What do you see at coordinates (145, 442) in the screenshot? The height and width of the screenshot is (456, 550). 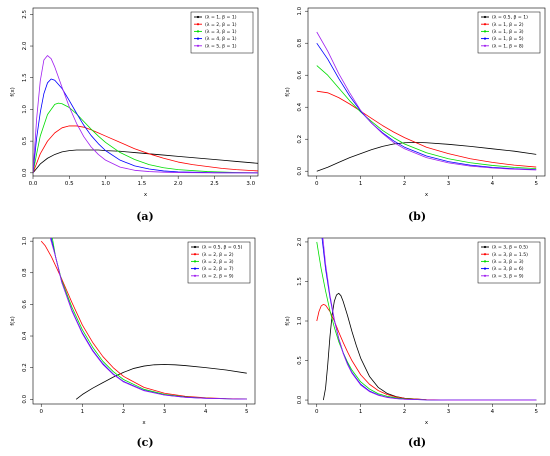 I see `caption-c: (c)` at bounding box center [145, 442].